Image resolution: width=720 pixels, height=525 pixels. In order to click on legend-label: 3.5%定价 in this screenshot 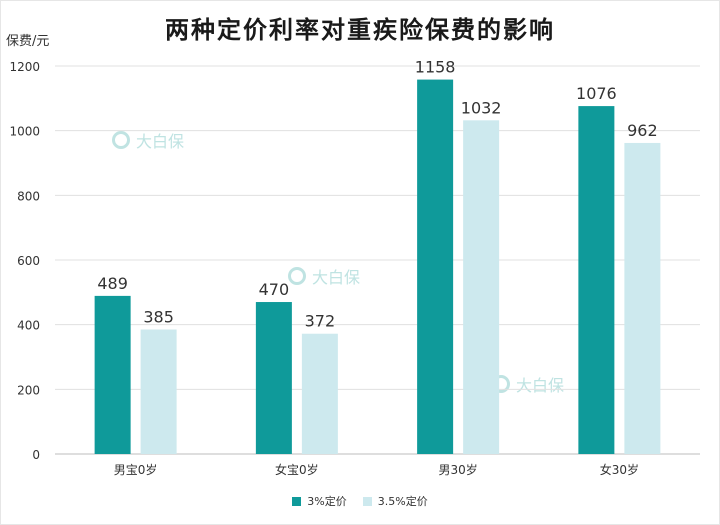, I will do `click(402, 501)`.